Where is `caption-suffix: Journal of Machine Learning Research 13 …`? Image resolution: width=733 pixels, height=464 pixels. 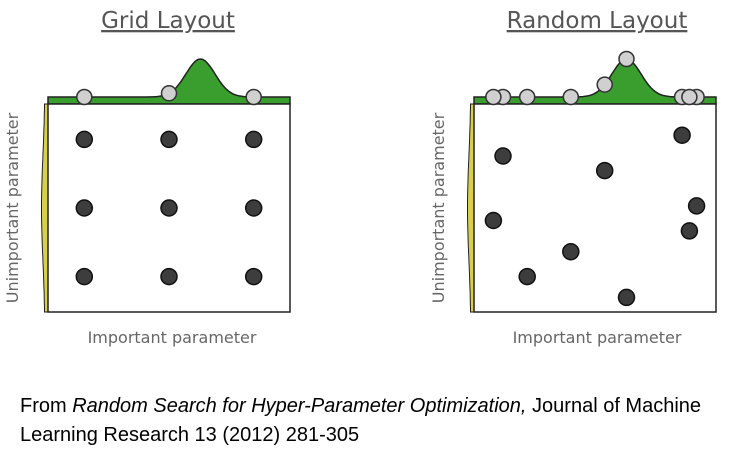 caption-suffix: Journal of Machine Learning Research 13 … is located at coordinates (361, 420).